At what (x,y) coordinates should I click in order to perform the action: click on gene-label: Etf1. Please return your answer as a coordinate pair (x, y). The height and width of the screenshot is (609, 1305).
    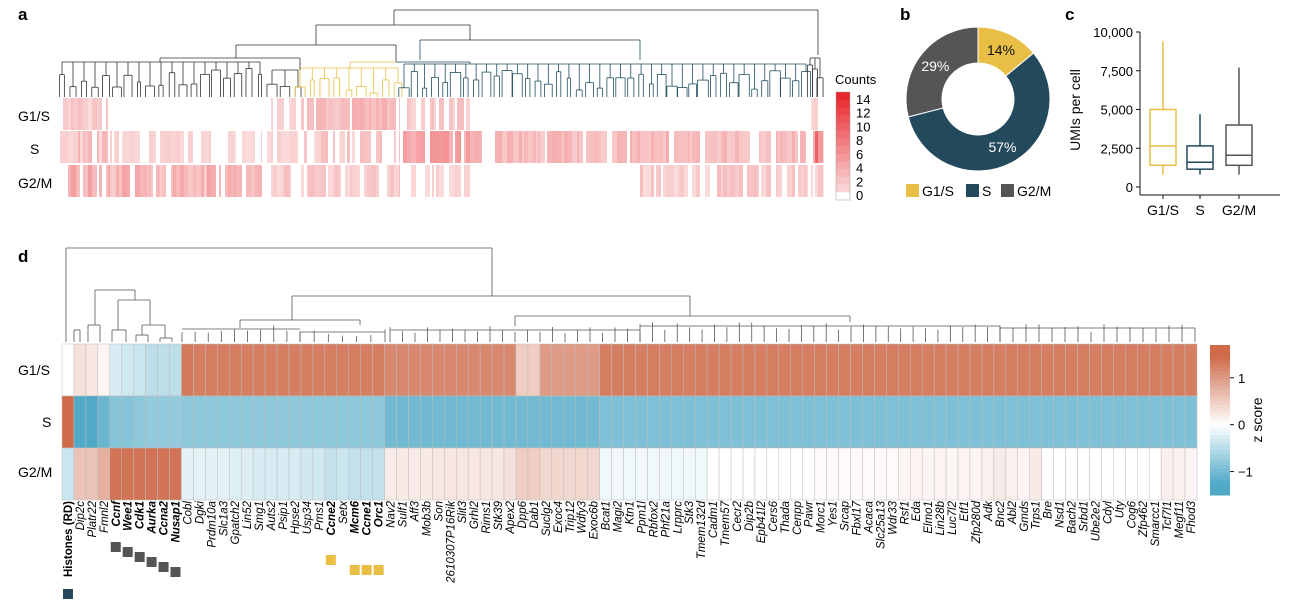
    Looking at the image, I should click on (965, 511).